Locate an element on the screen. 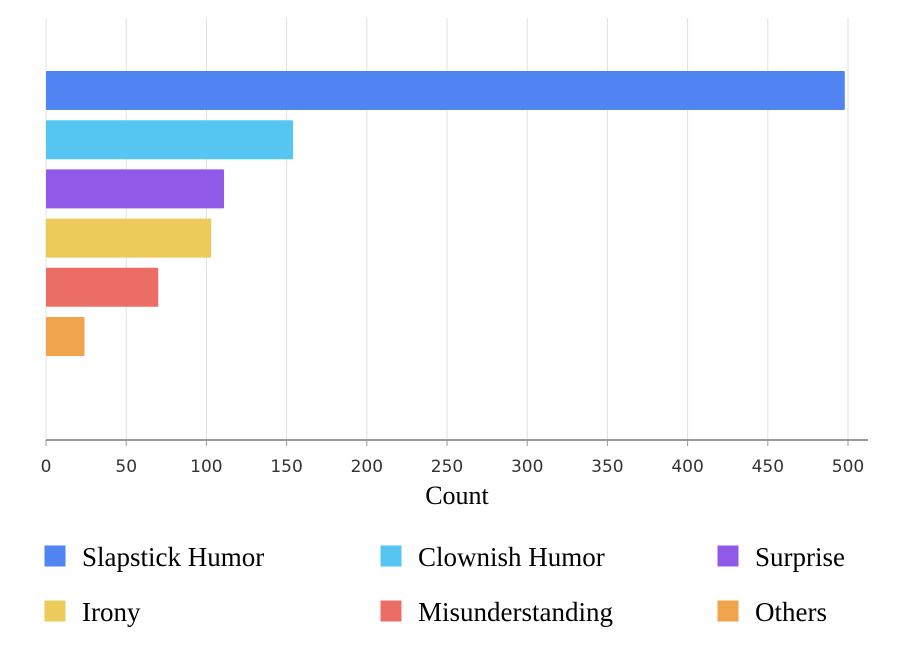  legend-label: Surprise is located at coordinates (800, 557).